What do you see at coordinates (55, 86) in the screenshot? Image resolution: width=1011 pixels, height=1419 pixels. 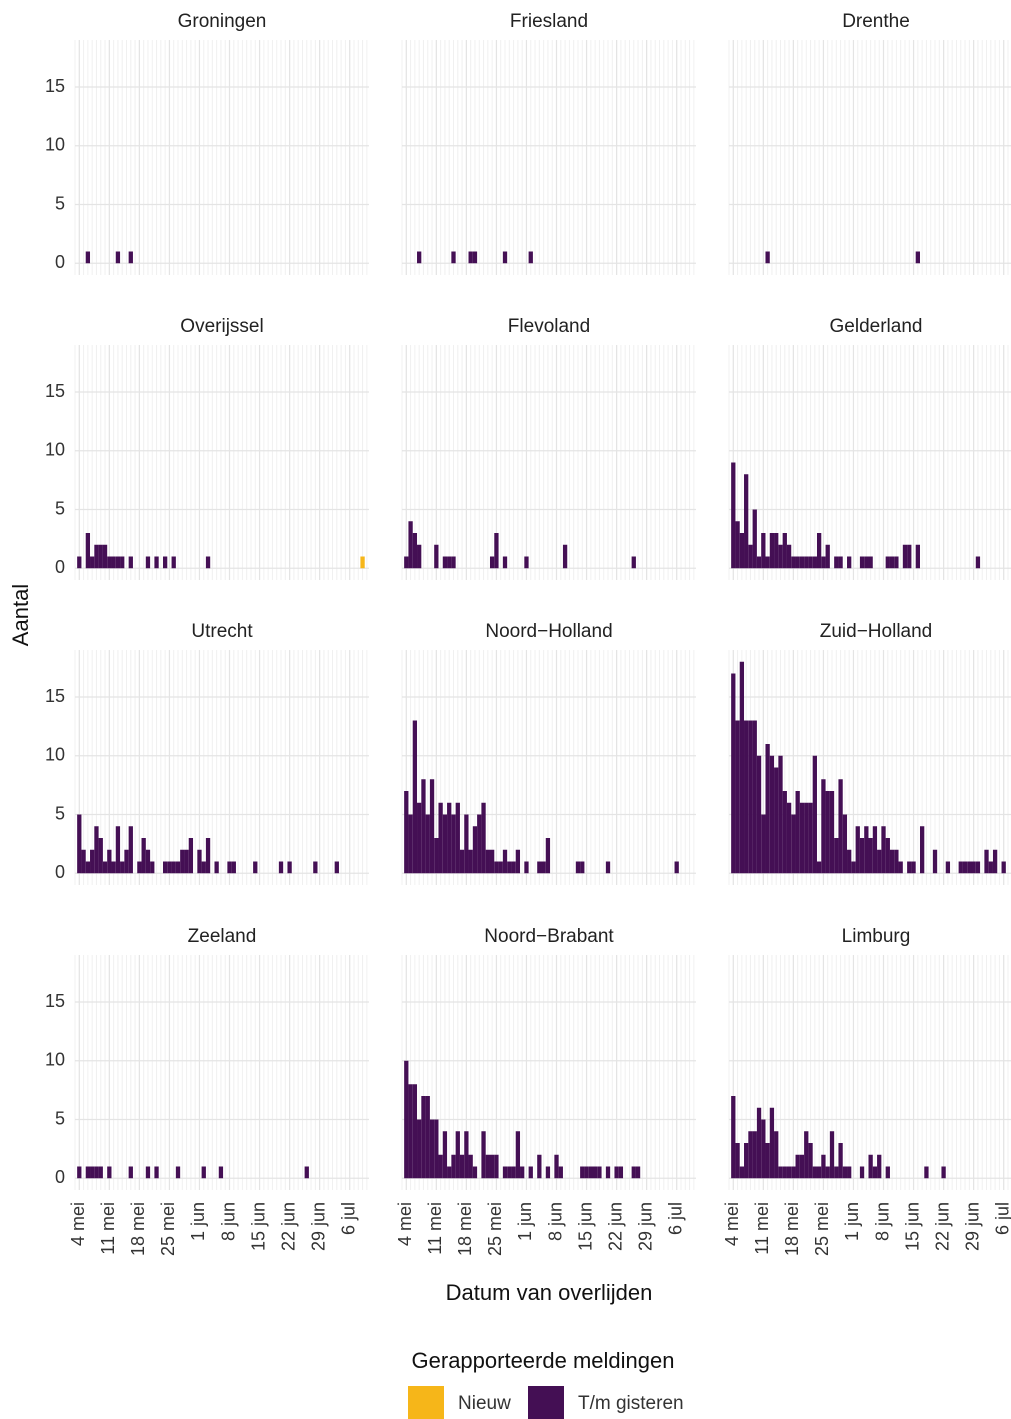 I see `y-tick-label: 15` at bounding box center [55, 86].